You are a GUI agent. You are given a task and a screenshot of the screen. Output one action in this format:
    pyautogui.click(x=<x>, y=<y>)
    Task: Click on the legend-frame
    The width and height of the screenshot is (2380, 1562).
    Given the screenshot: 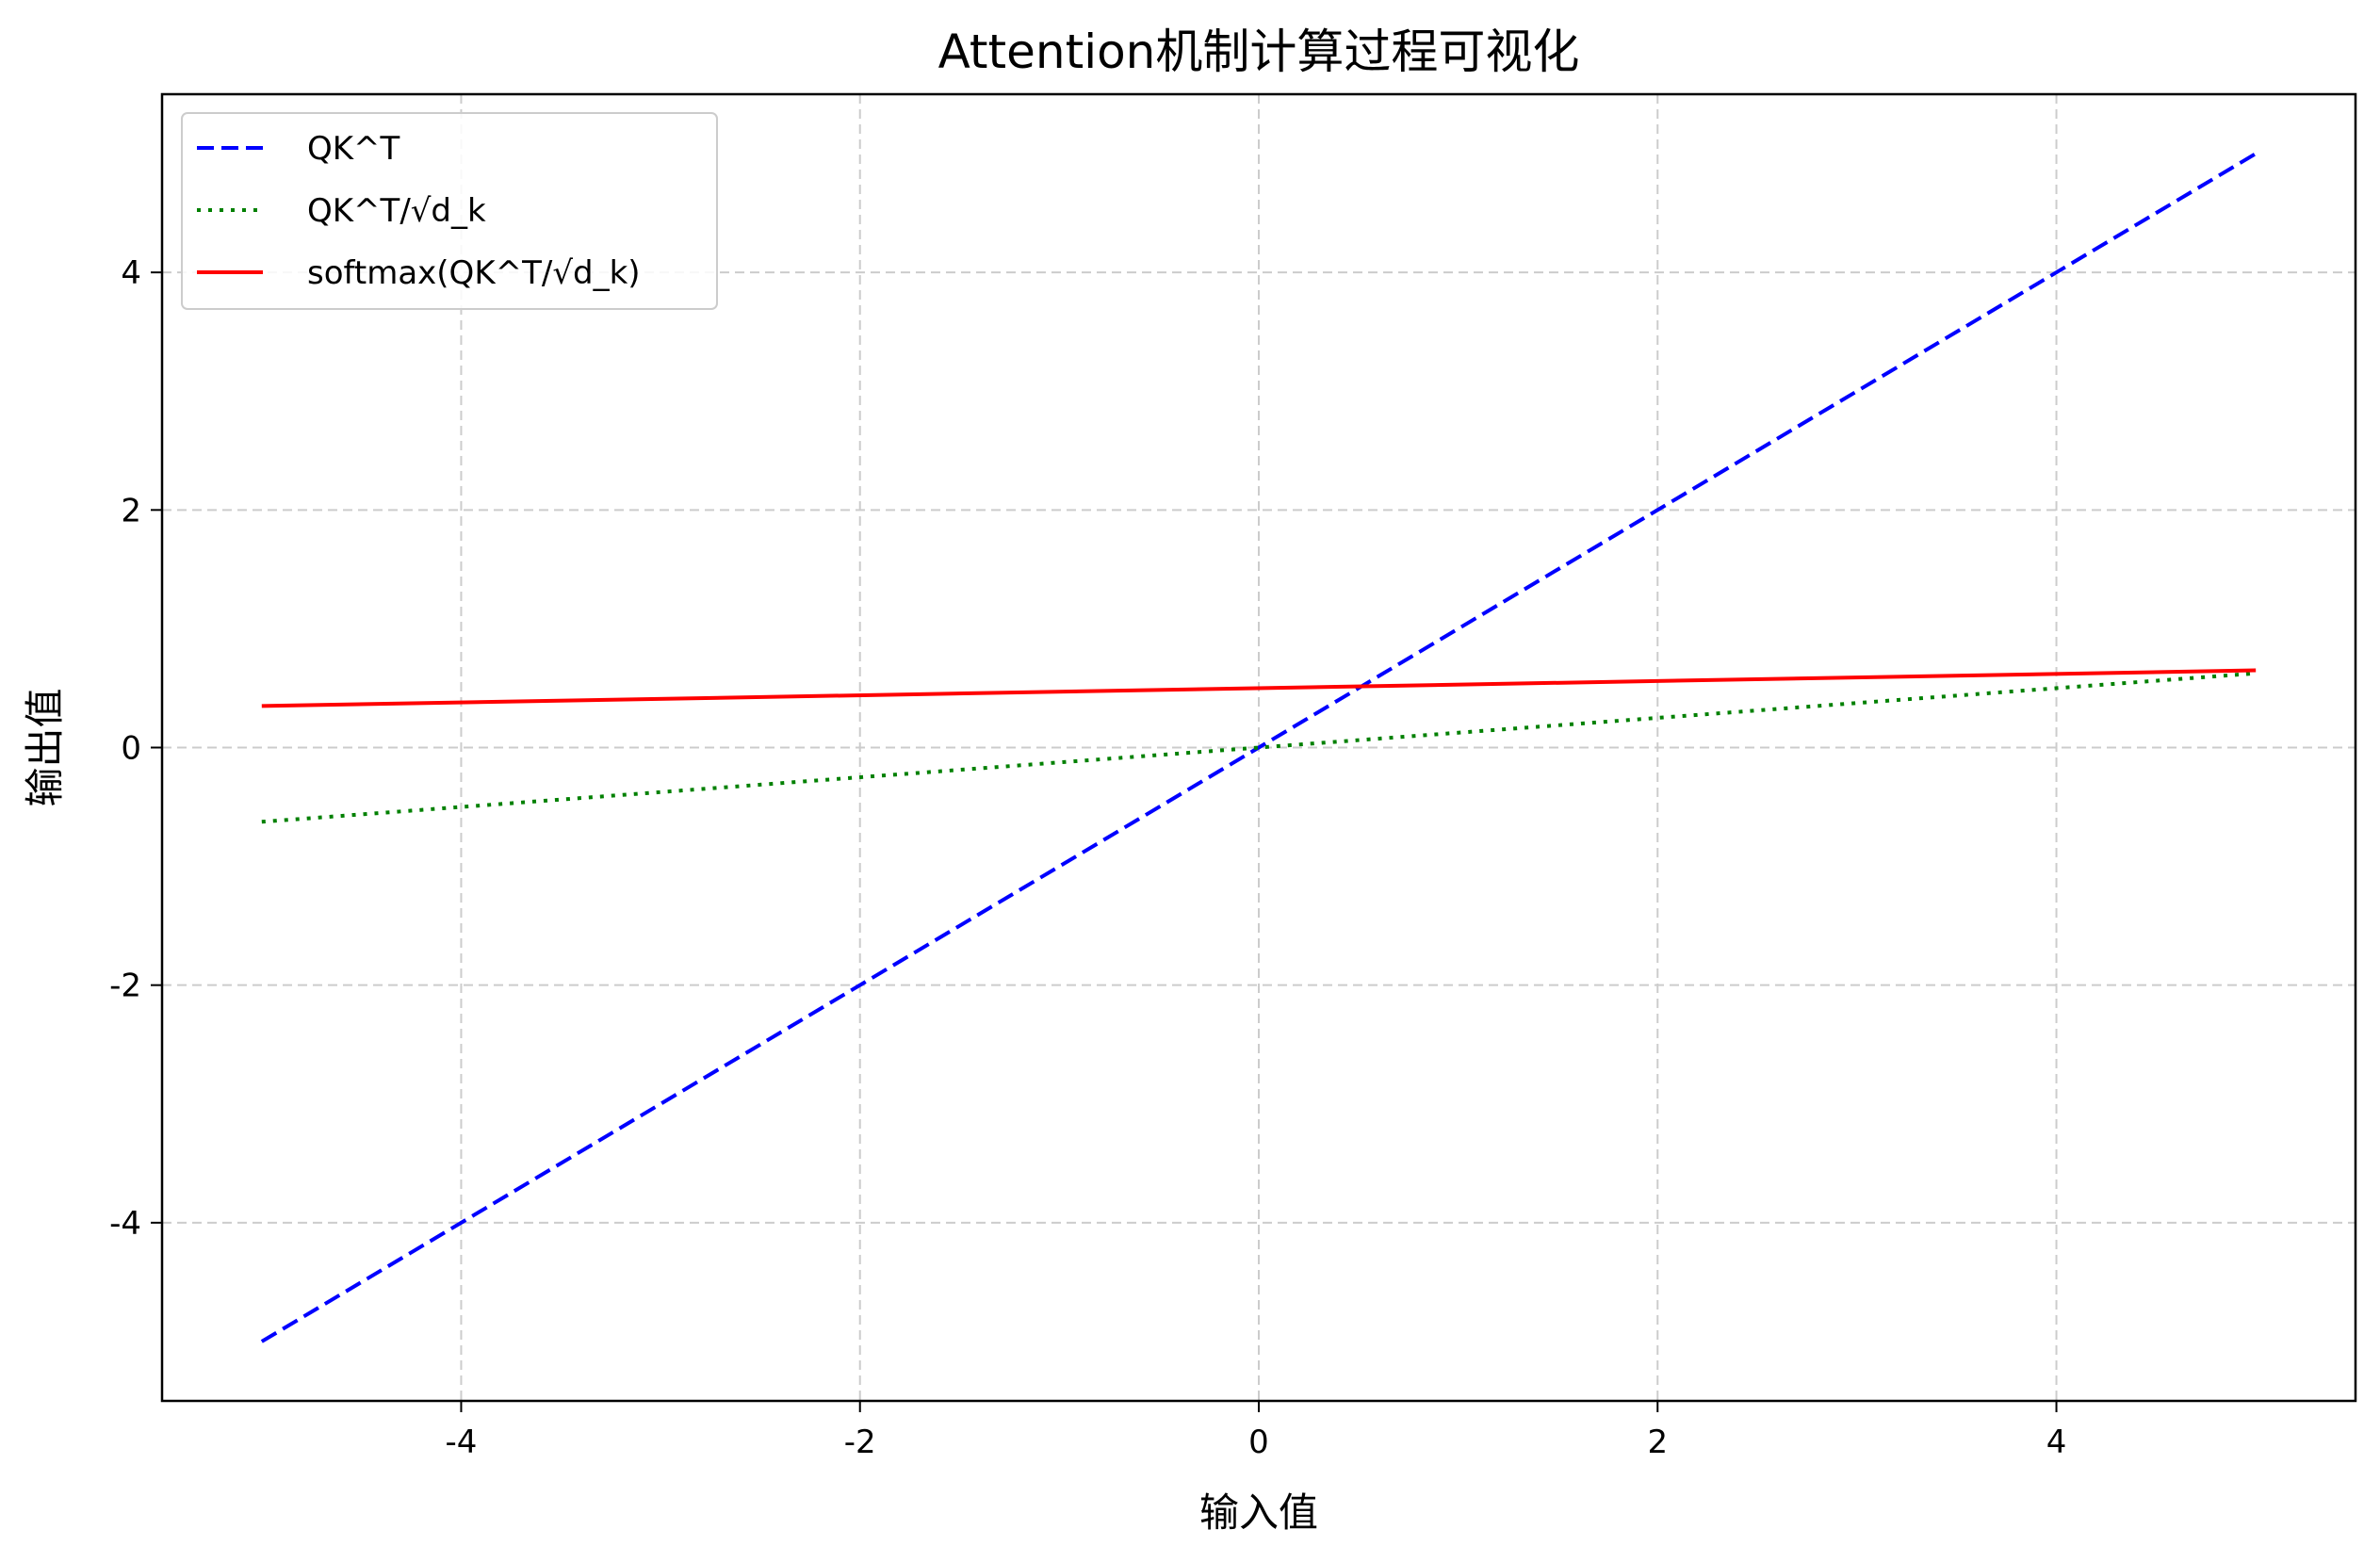 What is the action you would take?
    pyautogui.click(x=449, y=211)
    